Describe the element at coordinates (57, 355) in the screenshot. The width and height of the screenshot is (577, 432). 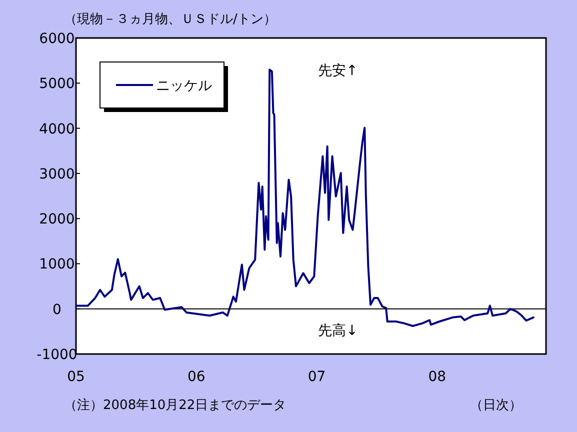
I see `y-tick-label: -1000` at that location.